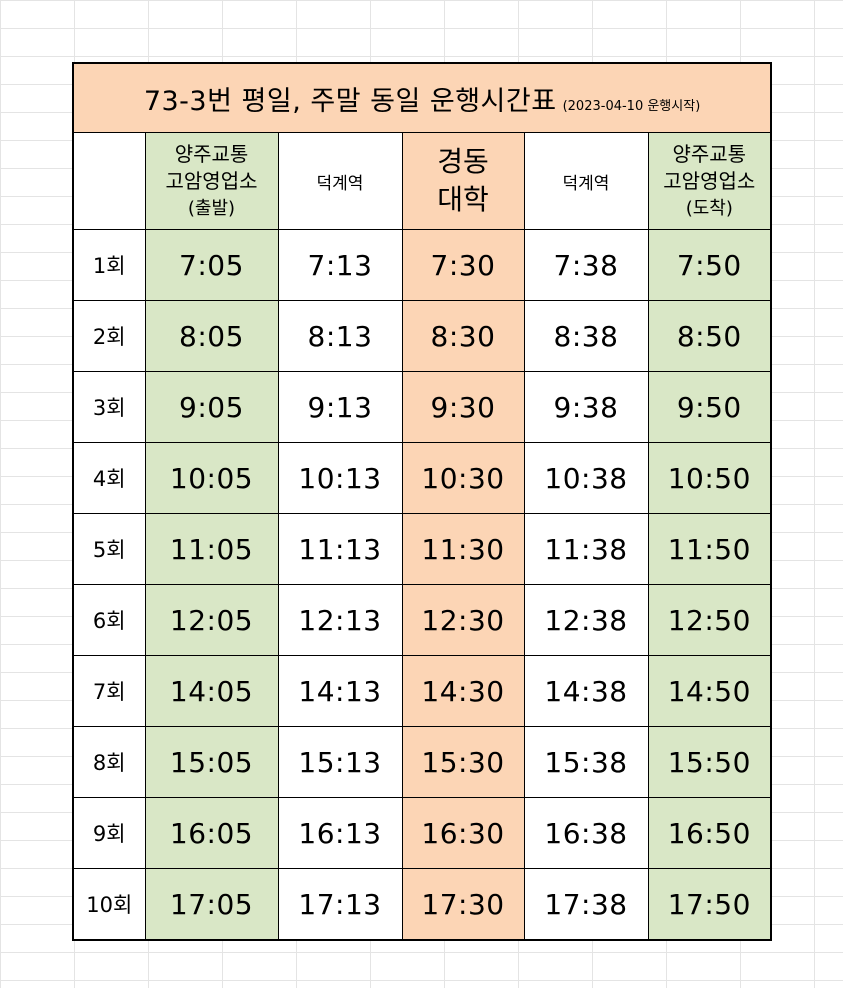 The height and width of the screenshot is (988, 843). I want to click on deokgye-time-2-cell: 9:38, so click(586, 407).